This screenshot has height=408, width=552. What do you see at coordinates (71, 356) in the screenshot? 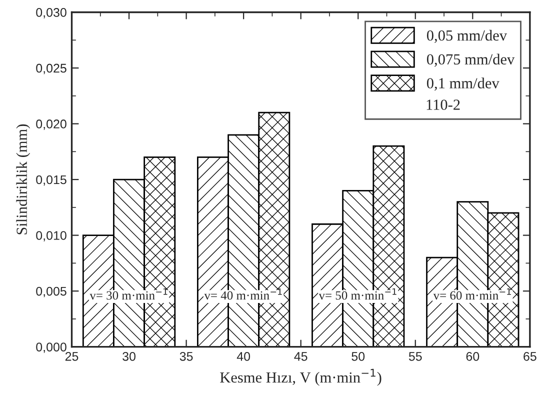
I see `x-tick-label: 25` at bounding box center [71, 356].